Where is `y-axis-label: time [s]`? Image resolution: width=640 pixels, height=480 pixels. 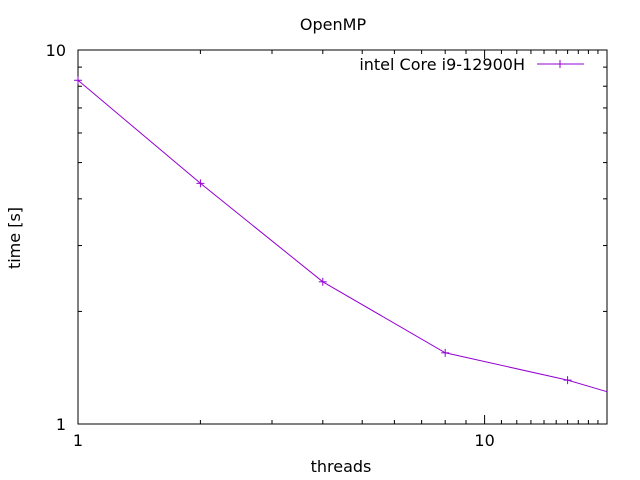 y-axis-label: time [s] is located at coordinates (14, 238).